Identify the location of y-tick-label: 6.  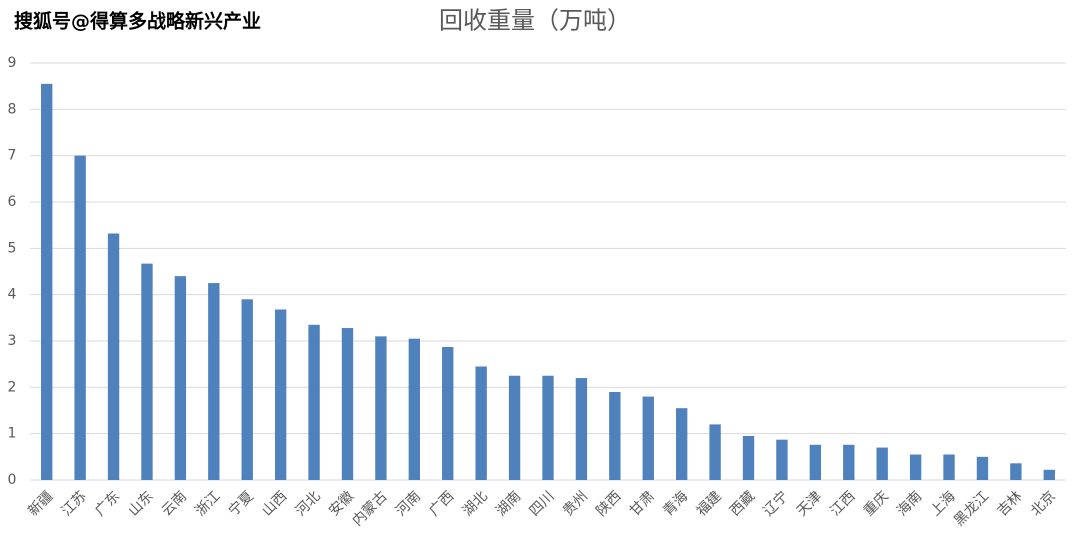
(12, 202).